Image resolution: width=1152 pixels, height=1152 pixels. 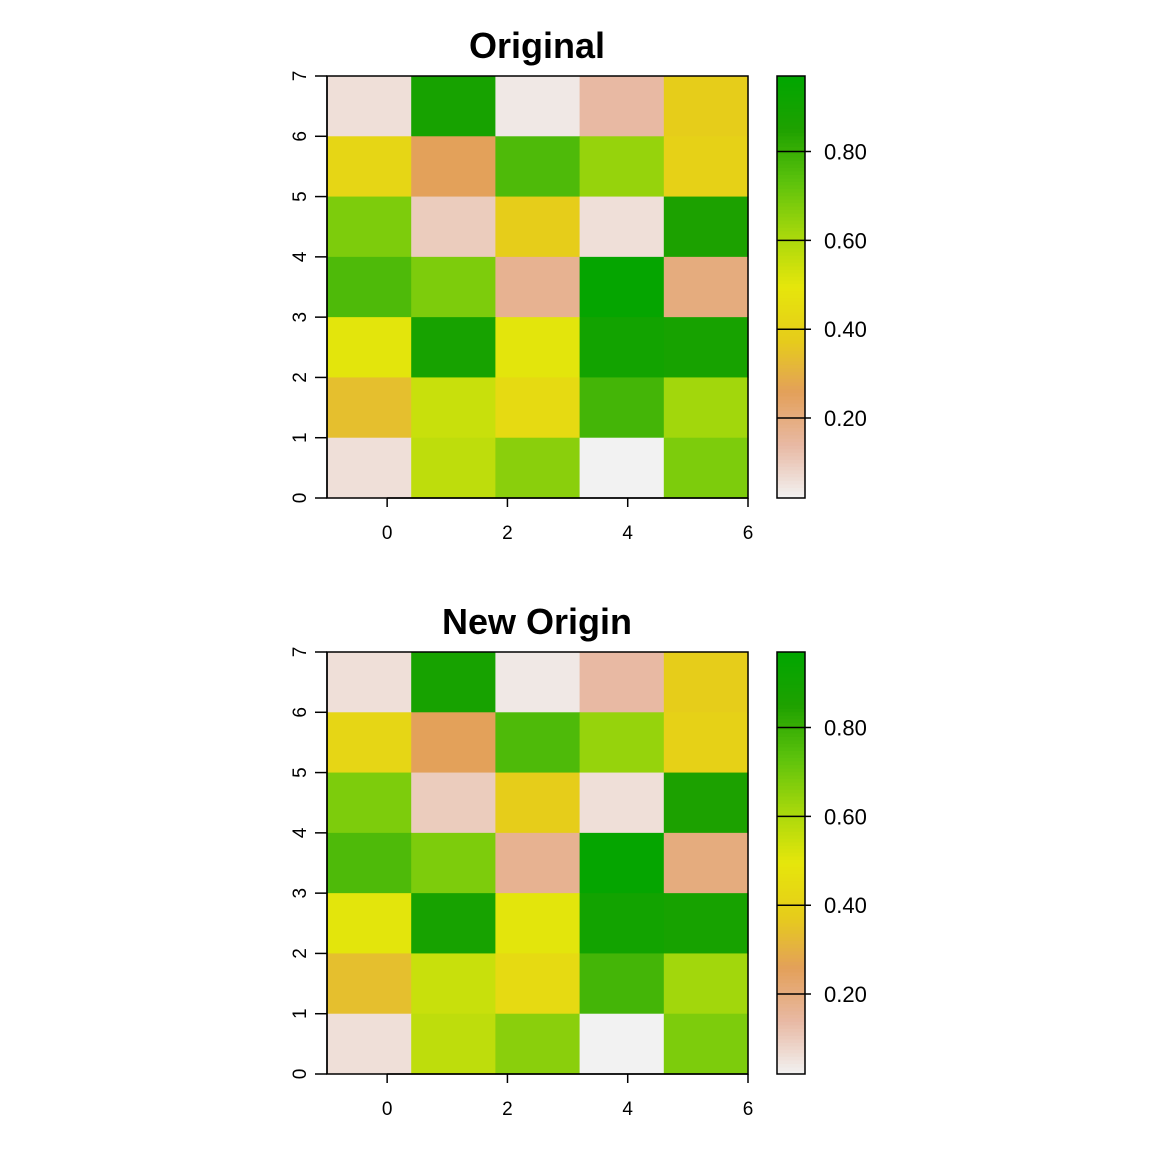 I want to click on y-tick-label: 4, so click(x=300, y=832).